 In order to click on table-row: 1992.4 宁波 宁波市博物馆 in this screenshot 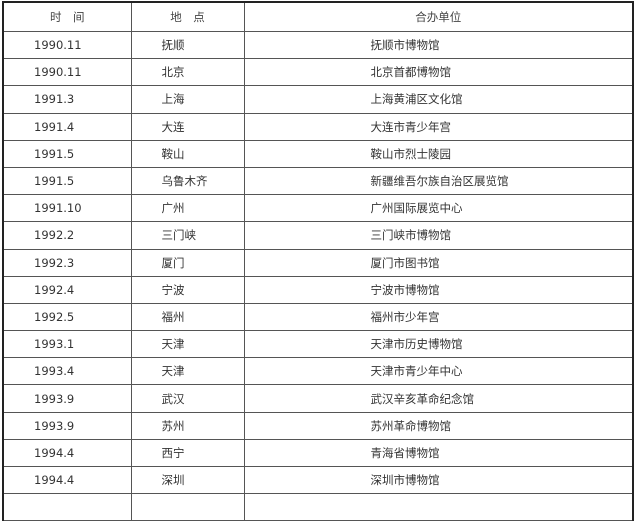, I will do `click(318, 289)`.